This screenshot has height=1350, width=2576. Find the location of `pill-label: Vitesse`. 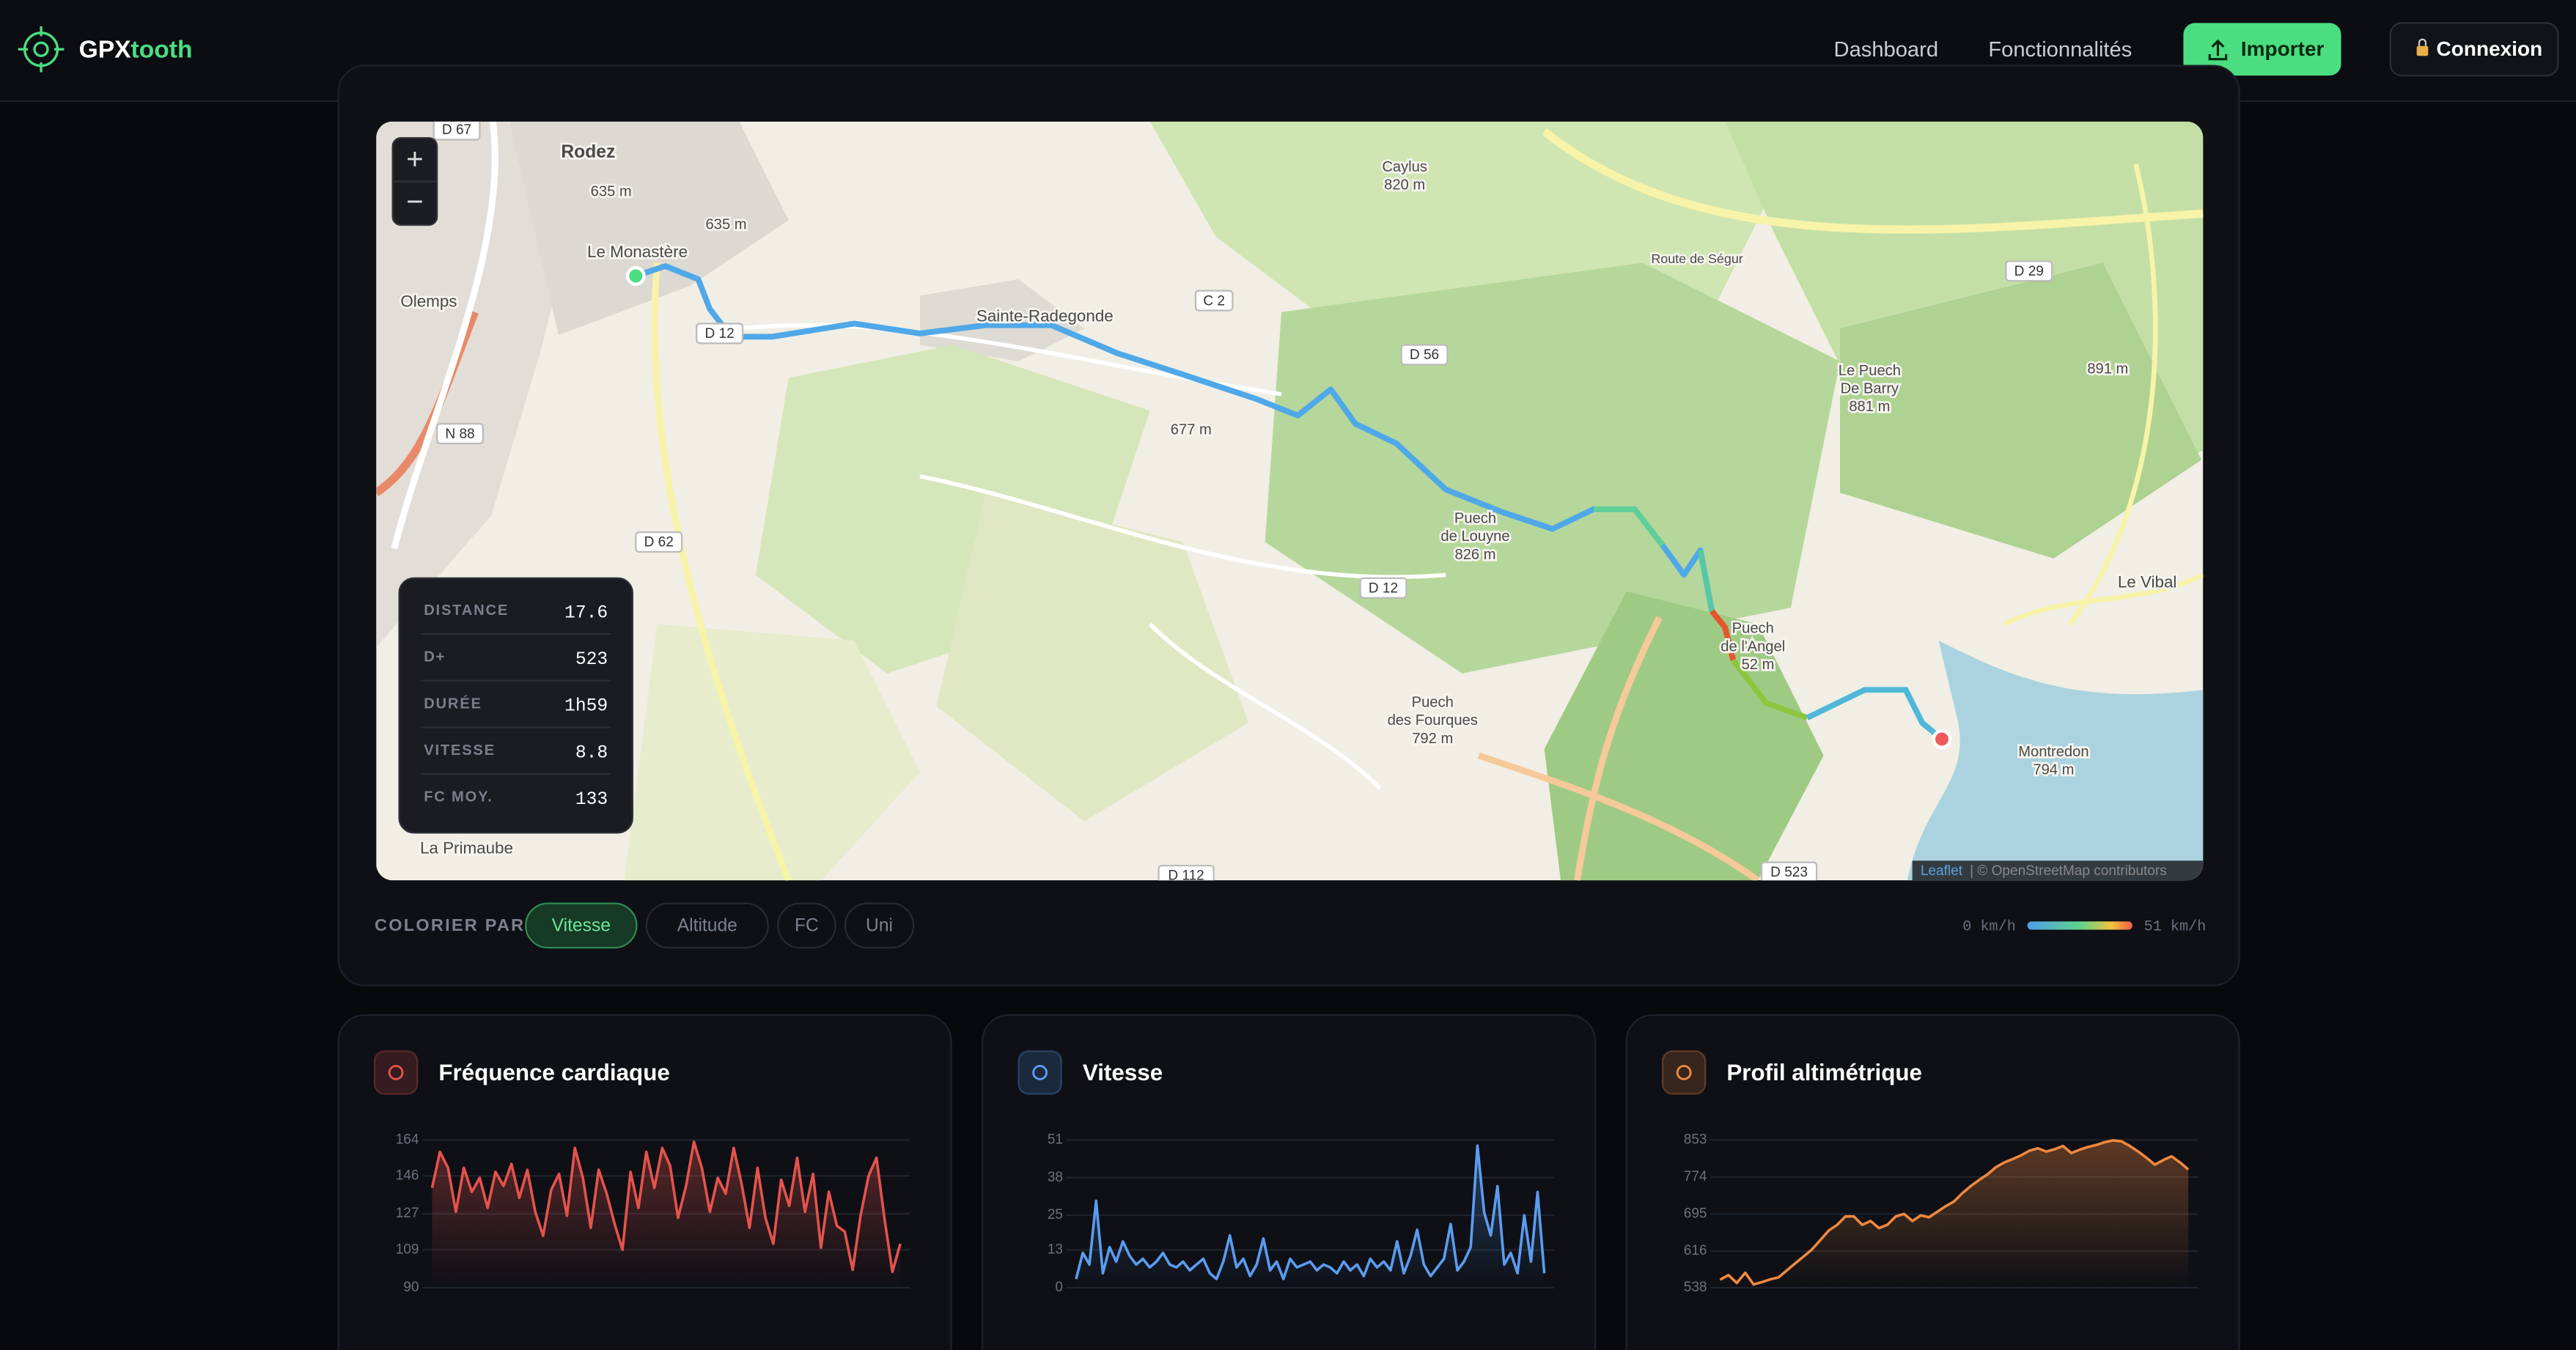

pill-label: Vitesse is located at coordinates (581, 925).